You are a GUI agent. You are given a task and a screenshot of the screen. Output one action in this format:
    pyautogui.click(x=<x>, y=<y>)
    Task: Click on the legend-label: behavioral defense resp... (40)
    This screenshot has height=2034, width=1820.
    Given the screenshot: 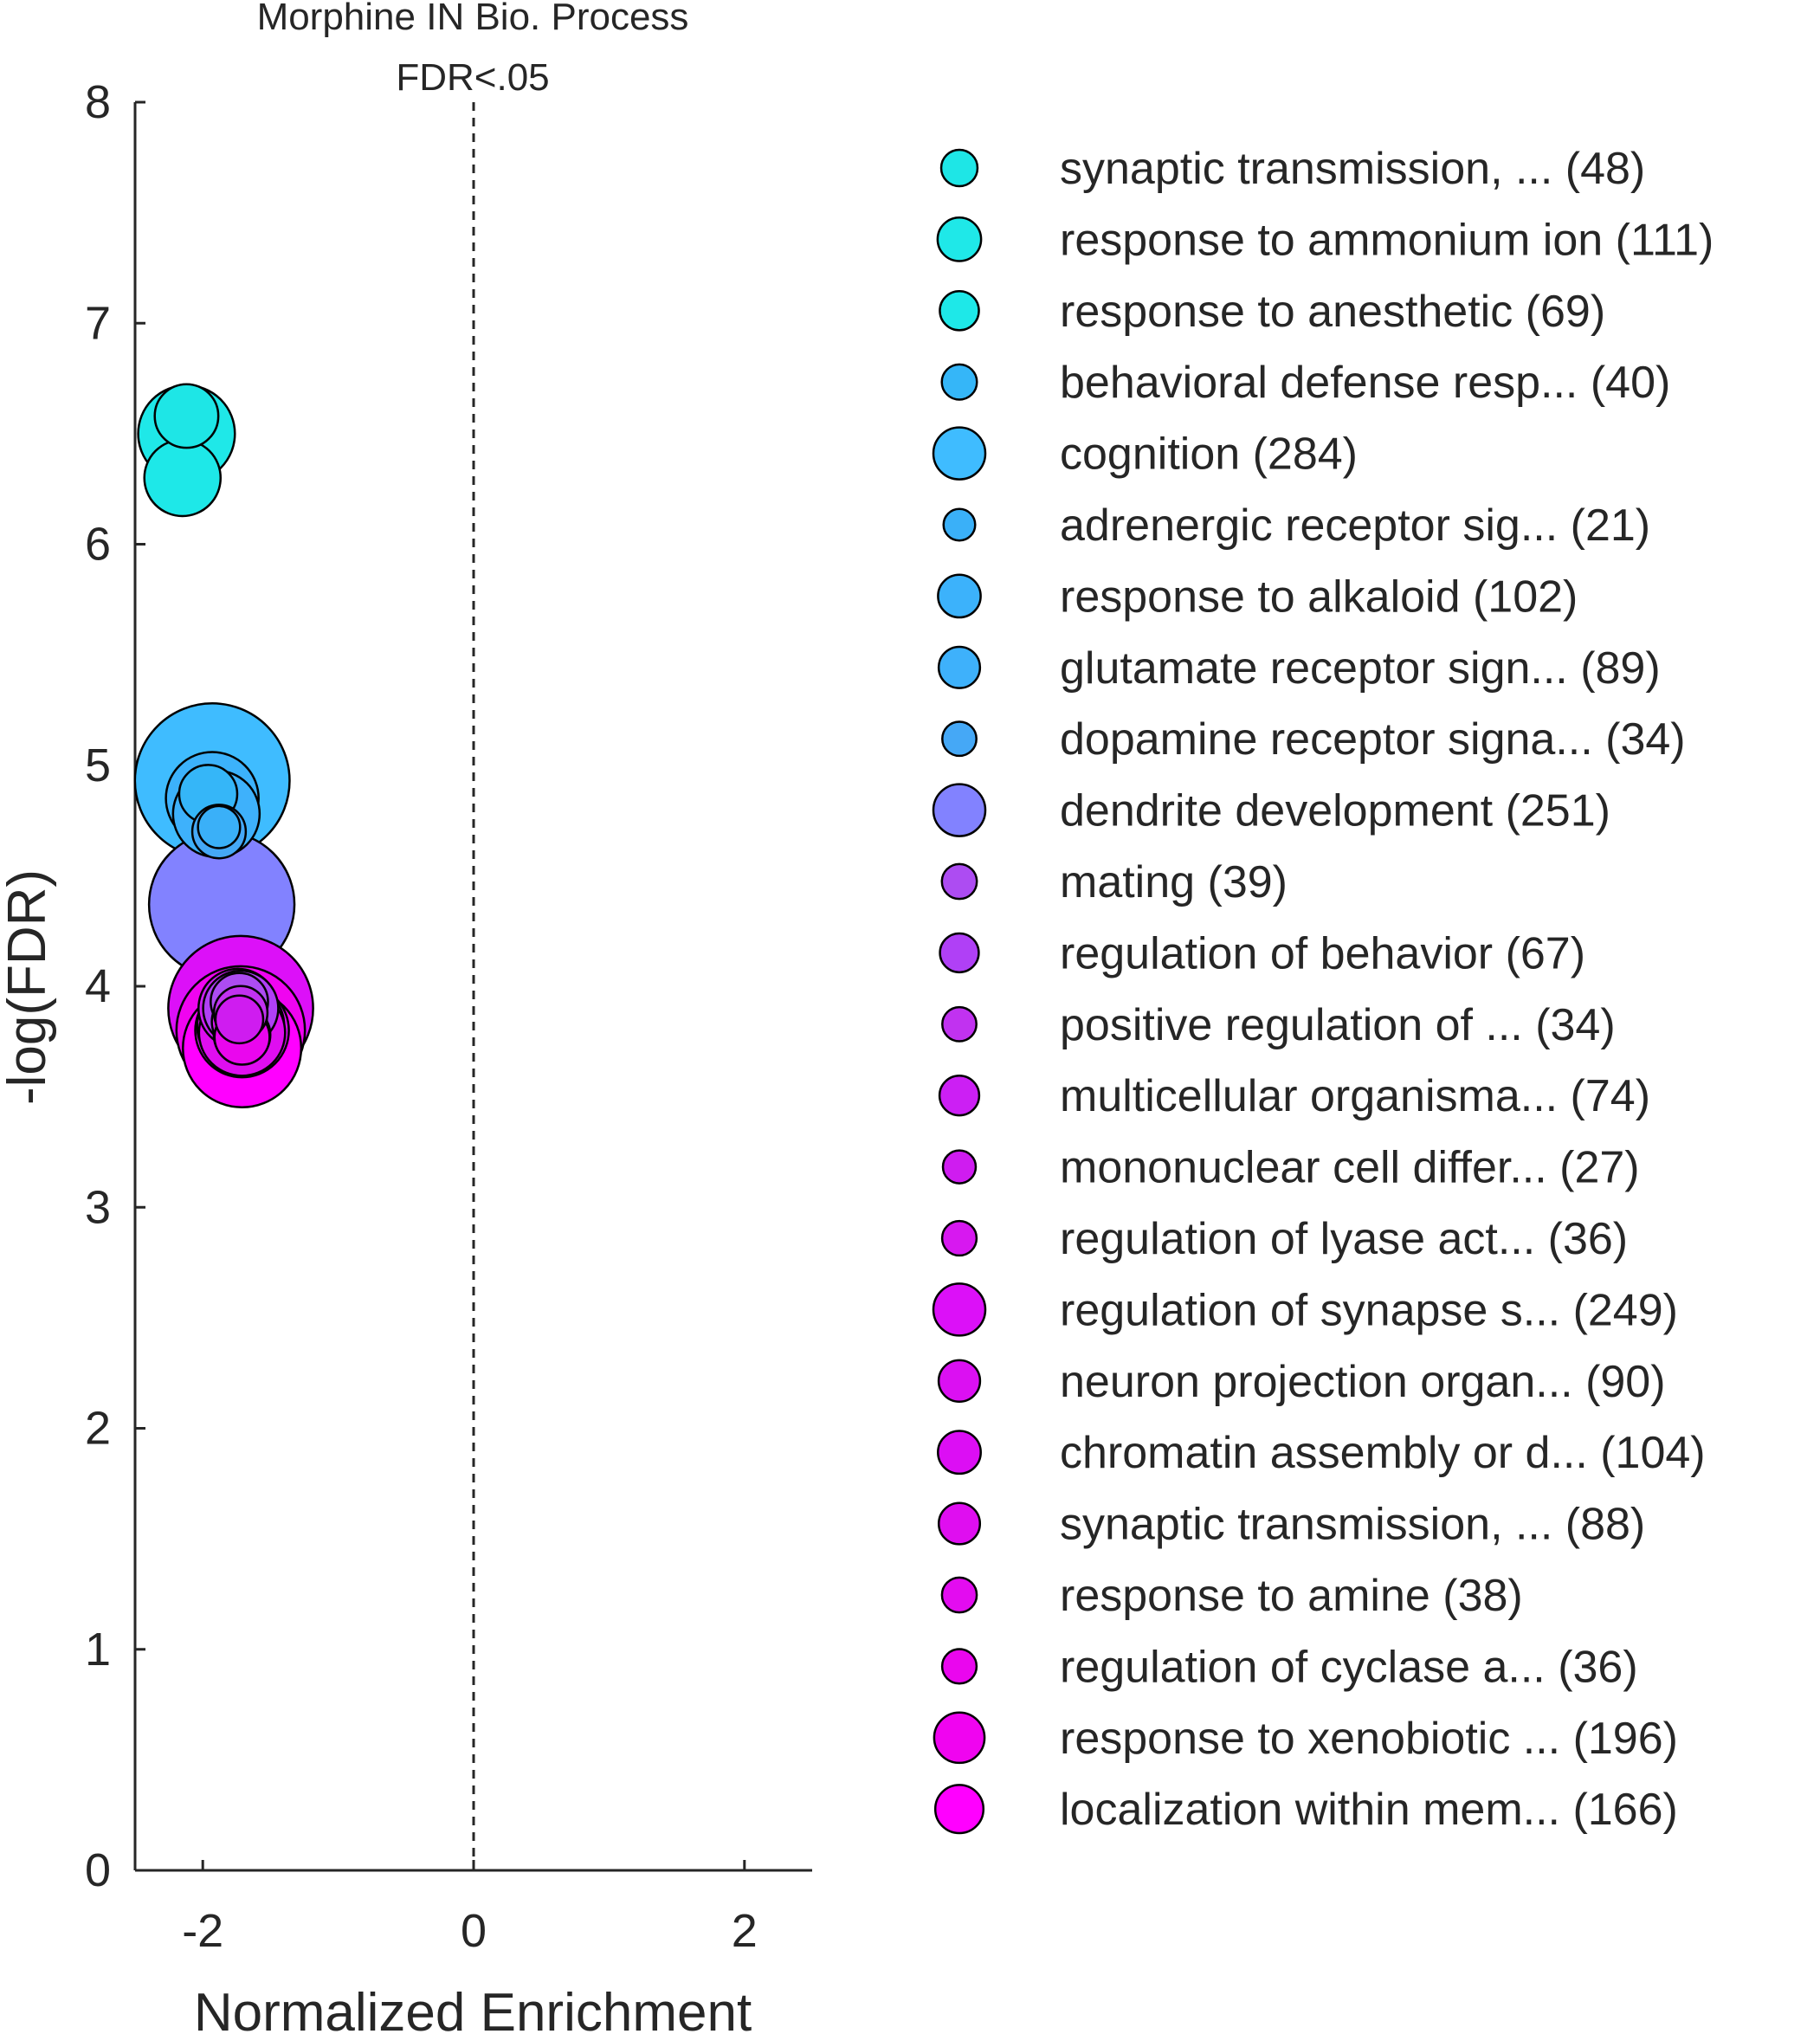 What is the action you would take?
    pyautogui.click(x=1365, y=383)
    